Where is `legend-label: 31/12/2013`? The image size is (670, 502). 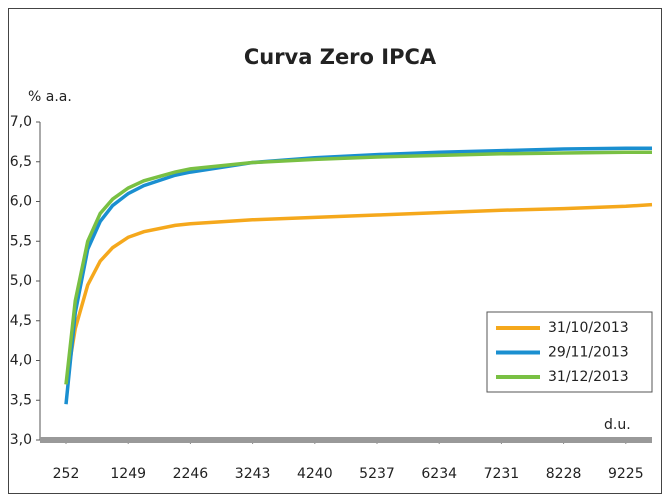
legend-label: 31/12/2013 is located at coordinates (588, 377).